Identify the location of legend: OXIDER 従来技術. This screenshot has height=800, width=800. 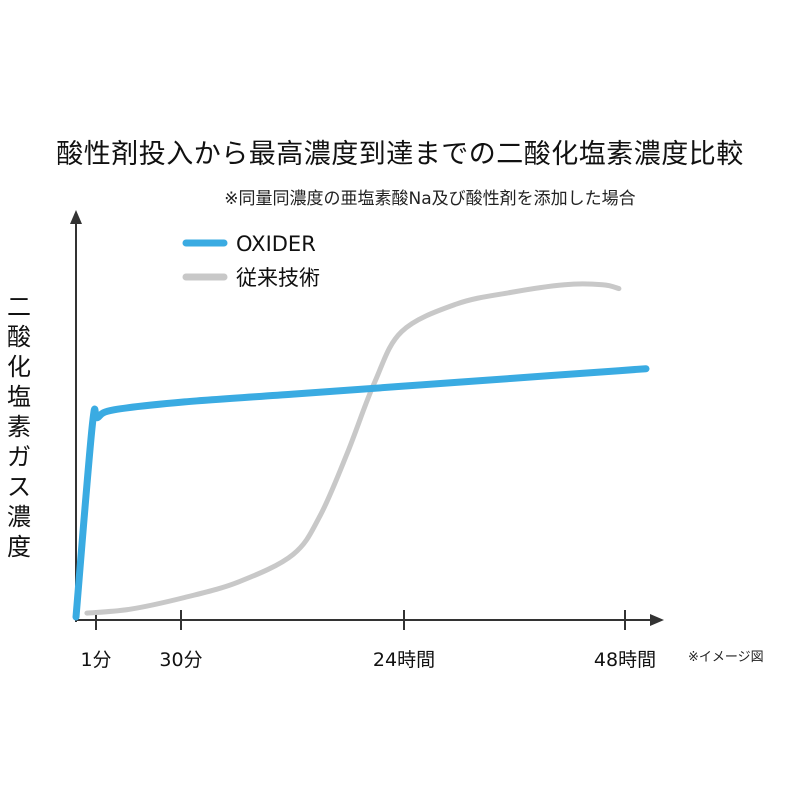
(251, 261).